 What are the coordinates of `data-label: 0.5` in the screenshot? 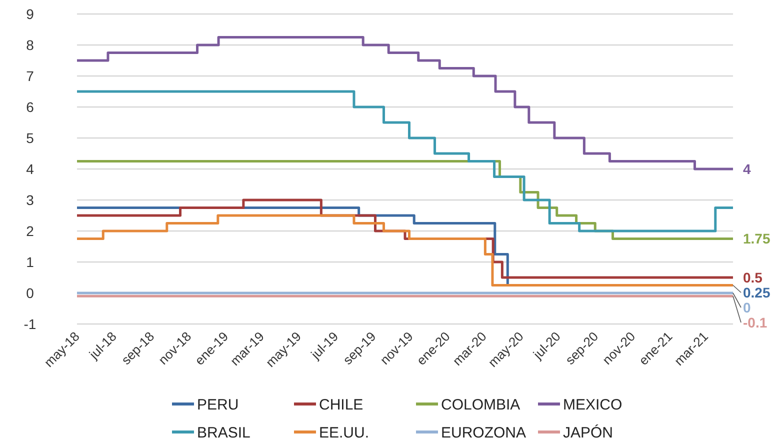 It's located at (753, 277).